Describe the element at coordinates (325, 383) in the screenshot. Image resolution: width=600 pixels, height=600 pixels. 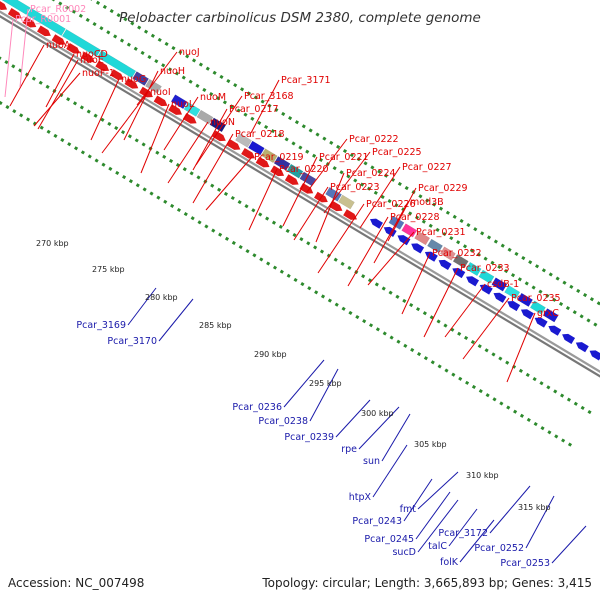
I see `kbp-tick-label: 295 kbp` at that location.